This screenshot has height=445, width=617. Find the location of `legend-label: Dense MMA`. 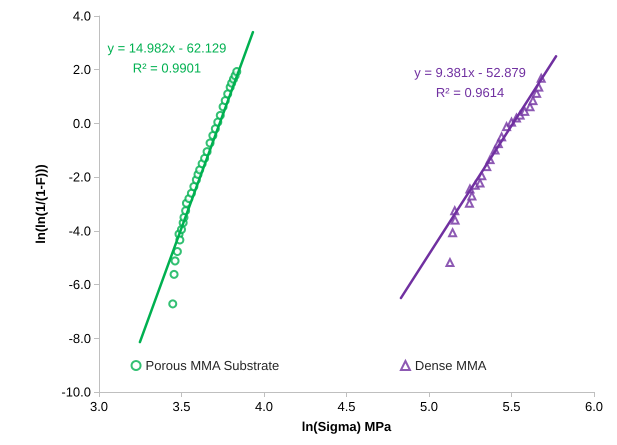

legend-label: Dense MMA is located at coordinates (450, 365).